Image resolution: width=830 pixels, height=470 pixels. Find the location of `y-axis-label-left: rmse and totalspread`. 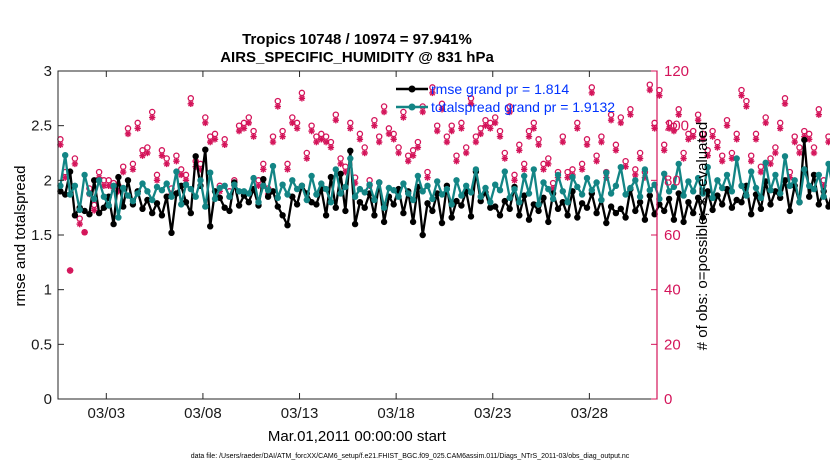

y-axis-label-left: rmse and totalspread is located at coordinates (20, 236).